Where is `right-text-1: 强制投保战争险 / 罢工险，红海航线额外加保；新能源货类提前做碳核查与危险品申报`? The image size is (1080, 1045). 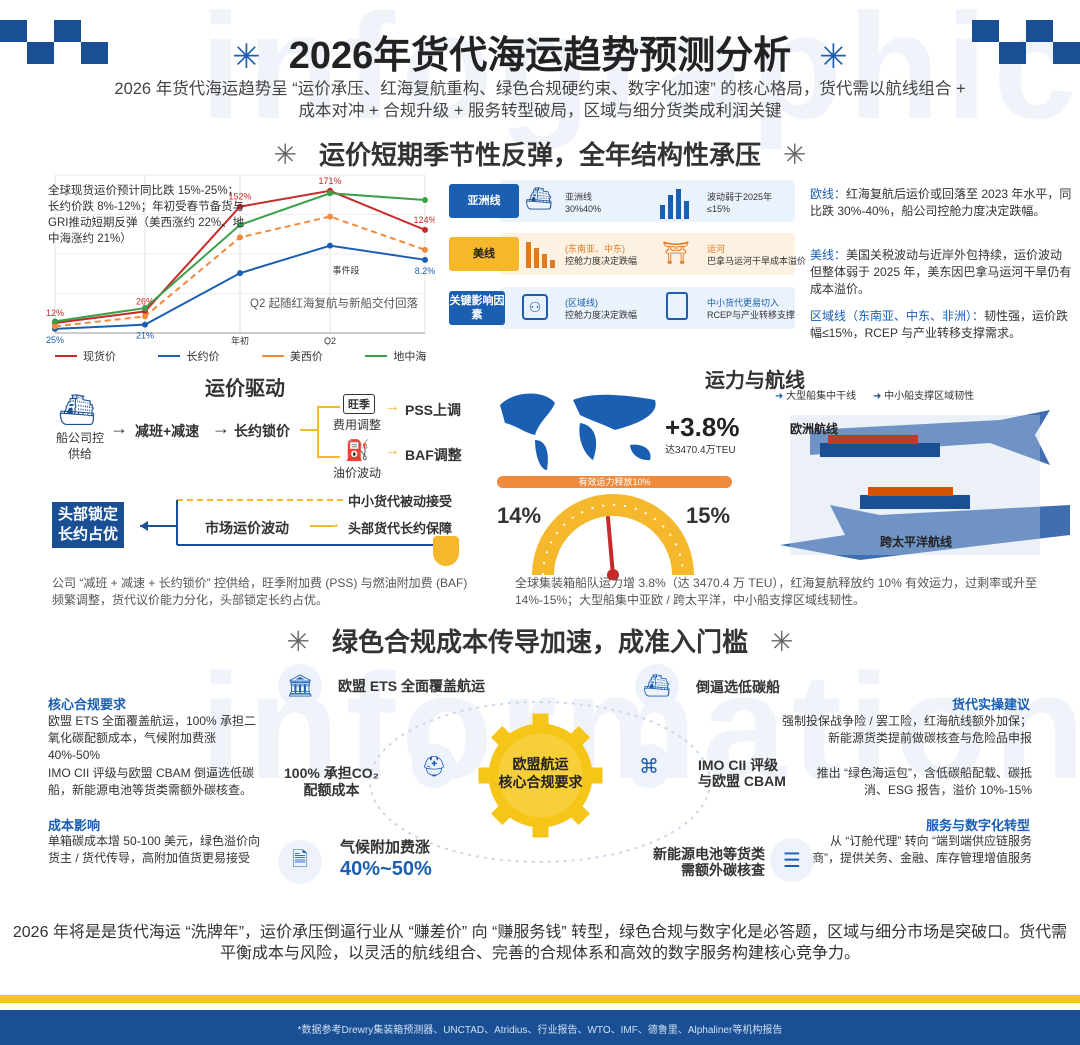 right-text-1: 强制投保战争险 / 罢工险，红海航线额外加保；新能源货类提前做碳核查与危险品申报 is located at coordinates (906, 729).